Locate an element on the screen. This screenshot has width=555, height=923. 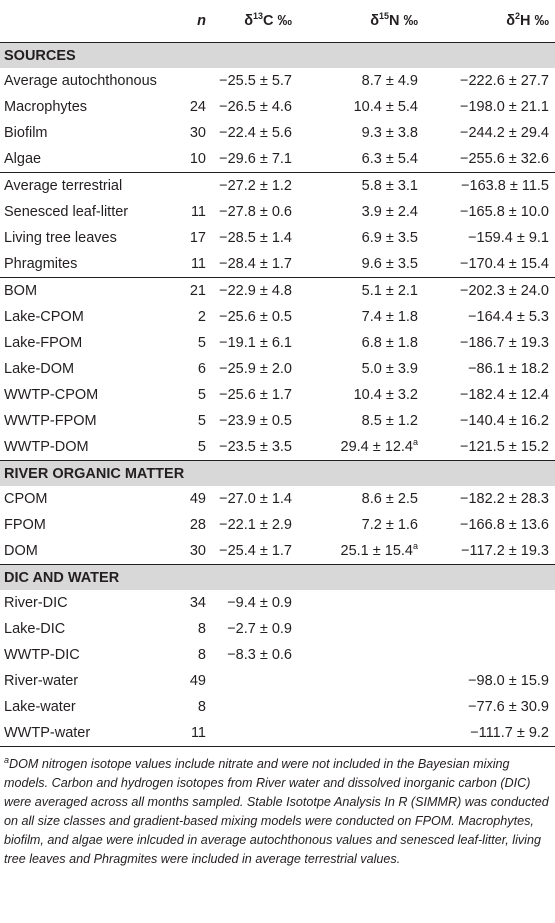
row-d15n: 8.6 ± 2.5 is located at coordinates (389, 499).